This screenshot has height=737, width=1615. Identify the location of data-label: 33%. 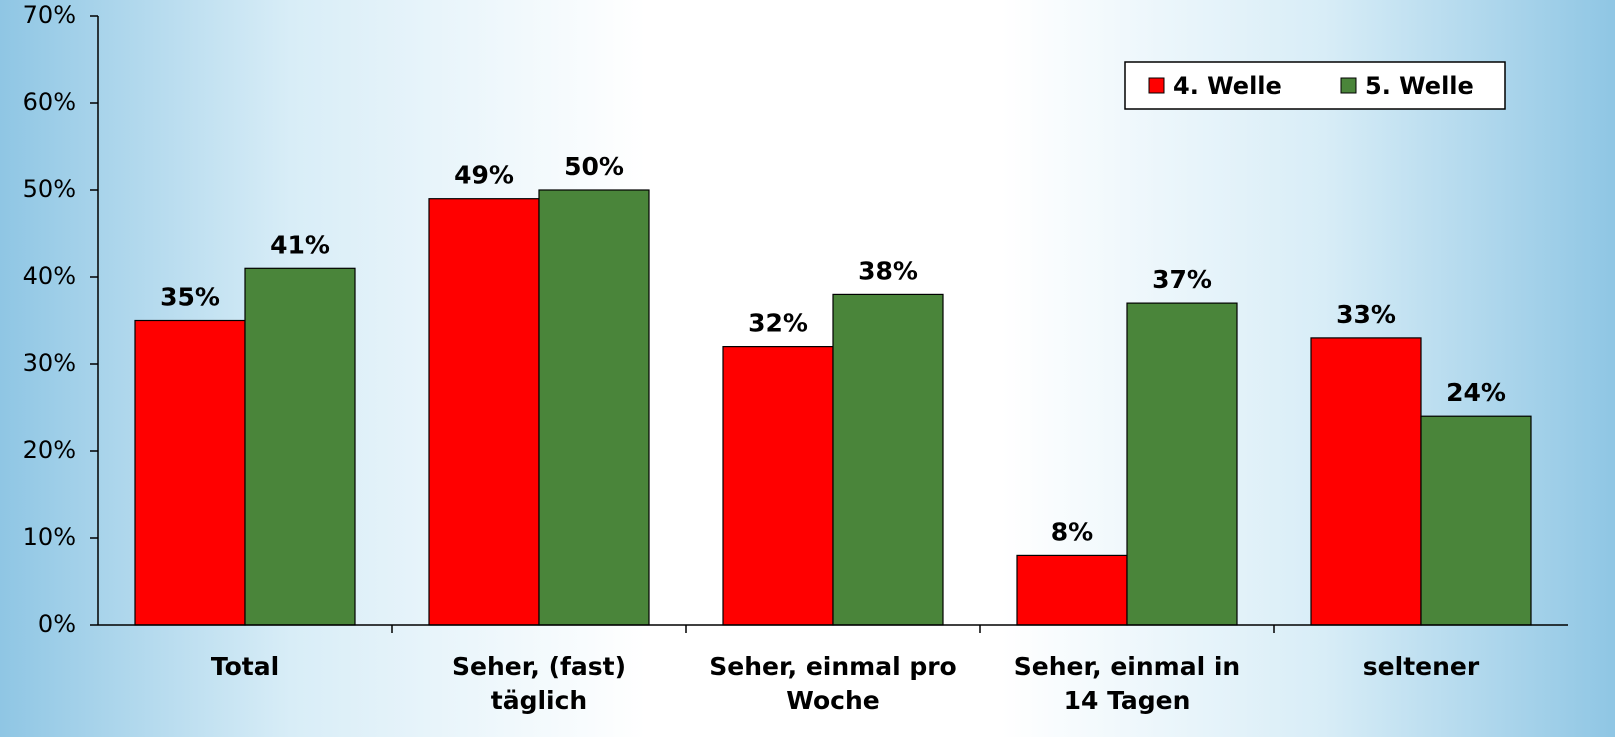
(1366, 314).